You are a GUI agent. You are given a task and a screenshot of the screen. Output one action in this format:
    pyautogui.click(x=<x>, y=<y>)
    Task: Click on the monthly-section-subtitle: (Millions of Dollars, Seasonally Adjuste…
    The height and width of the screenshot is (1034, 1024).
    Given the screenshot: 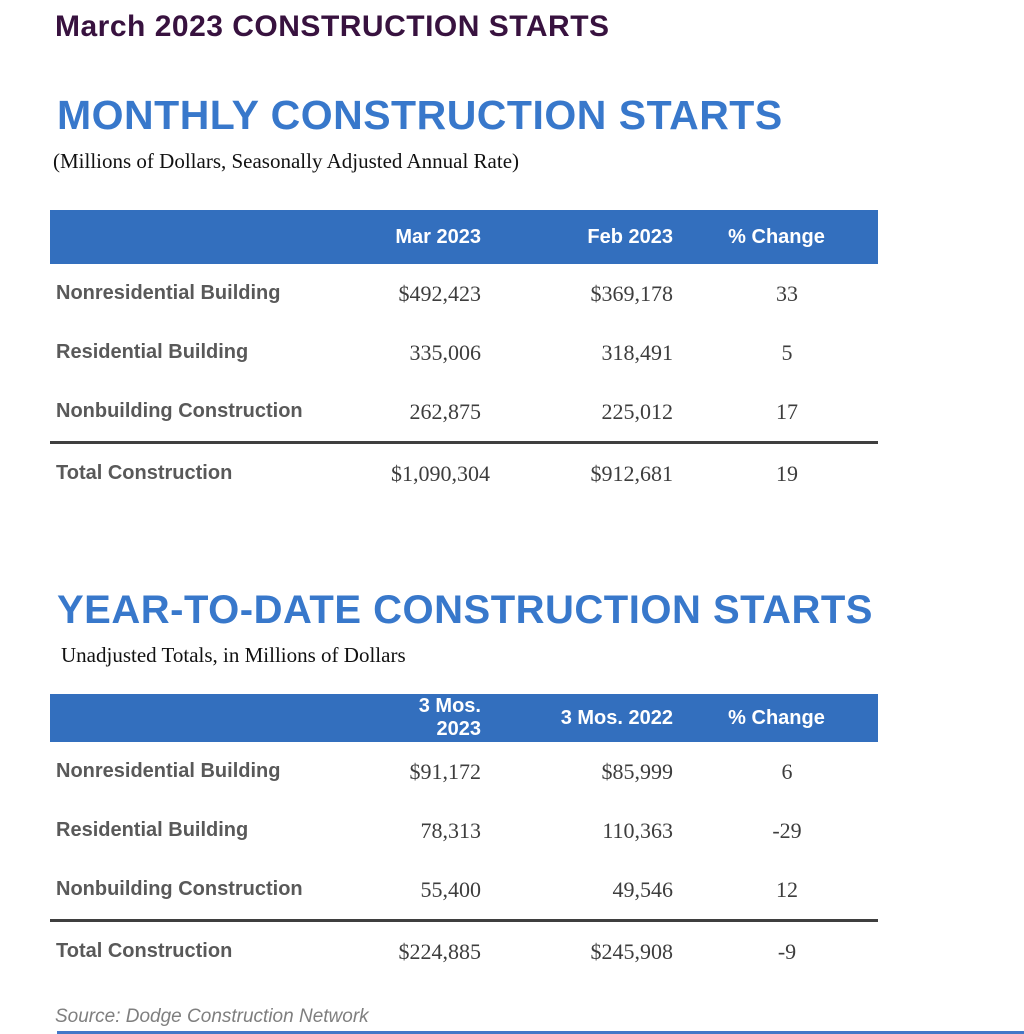 What is the action you would take?
    pyautogui.click(x=286, y=161)
    